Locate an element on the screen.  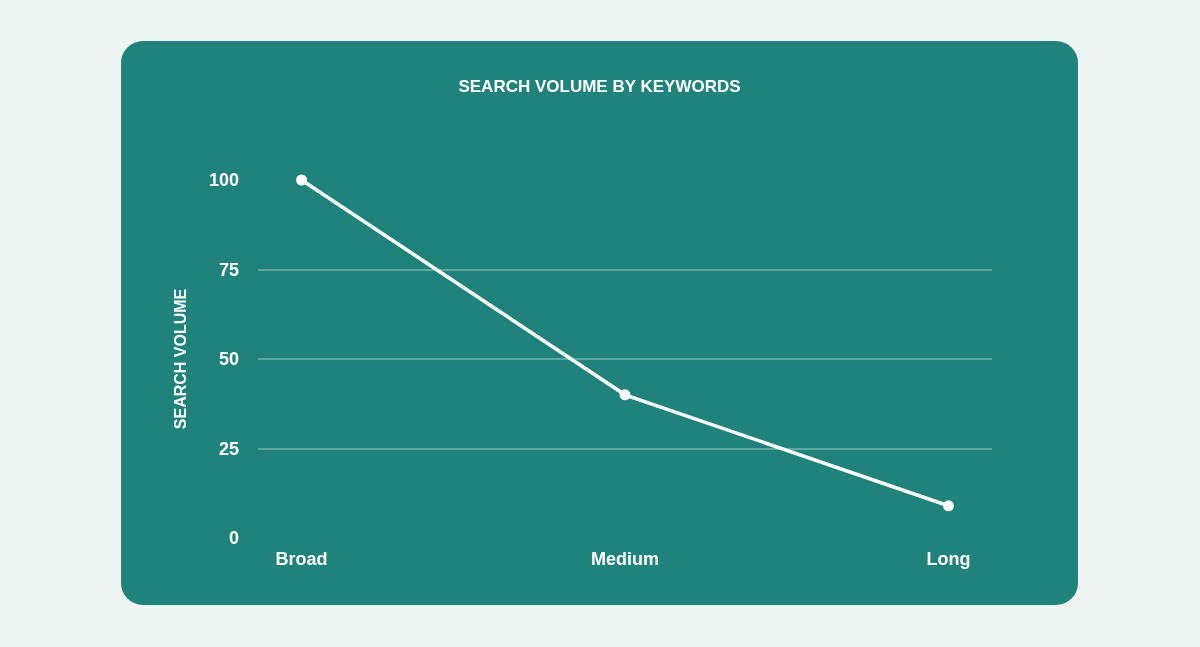
chart-title: SEARCH VOLUME BY KEYWORDS is located at coordinates (599, 87).